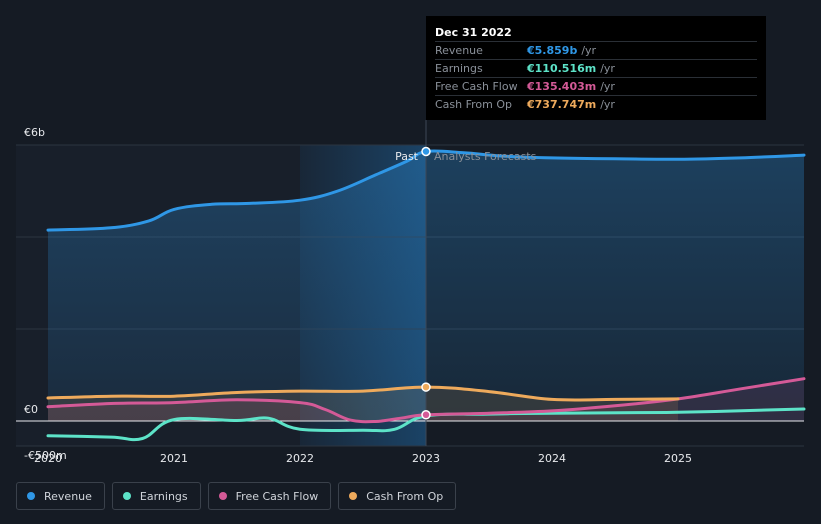 This screenshot has height=524, width=821. I want to click on x-tick-label: 2024, so click(552, 458).